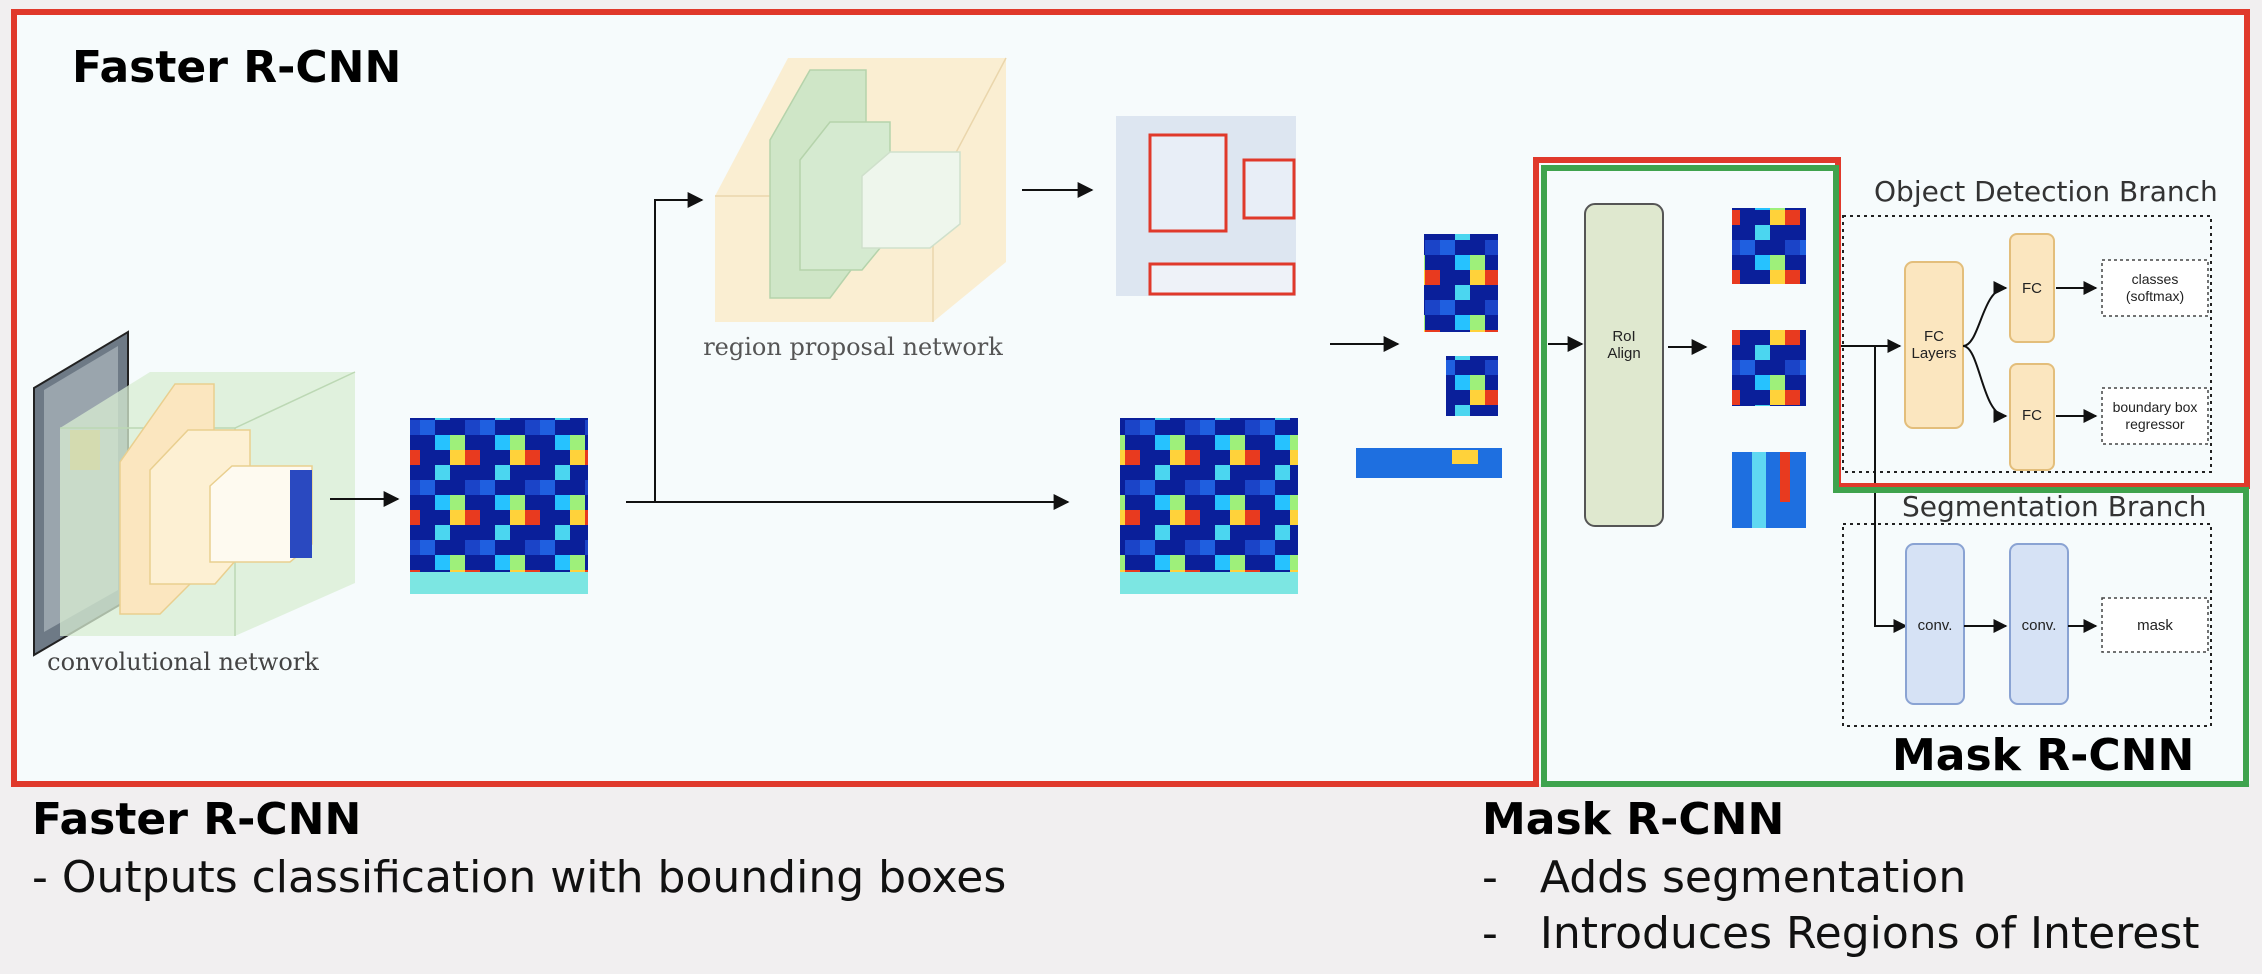 The image size is (2262, 974). Describe the element at coordinates (1985, 384) in the screenshot. I see `arrow-fc-layers-to-fc2` at that location.